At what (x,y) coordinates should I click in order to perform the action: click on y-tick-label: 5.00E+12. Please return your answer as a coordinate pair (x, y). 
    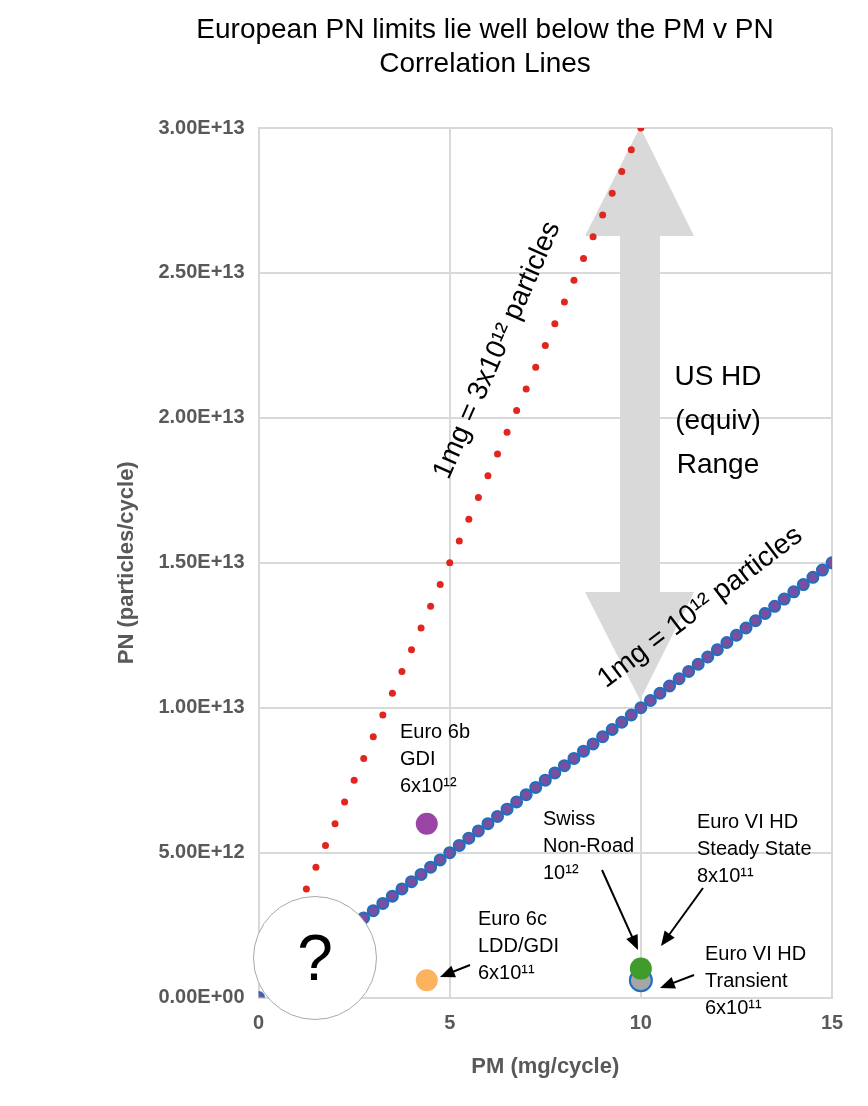
    Looking at the image, I should click on (201, 851).